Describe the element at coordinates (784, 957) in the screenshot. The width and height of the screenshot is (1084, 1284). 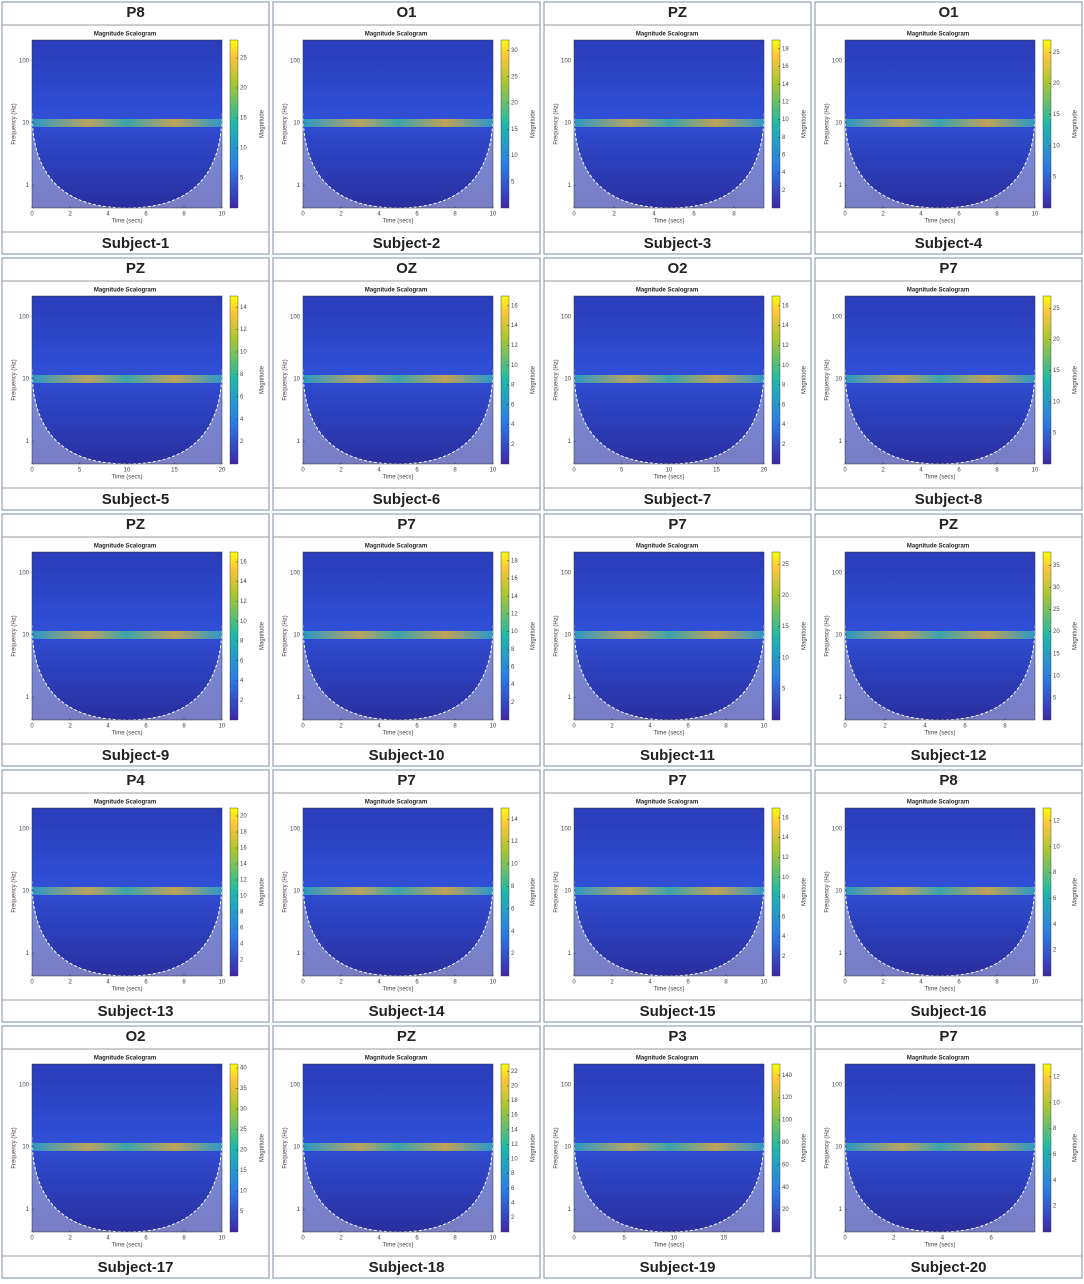
I see `colorbar-tick-label: 2` at that location.